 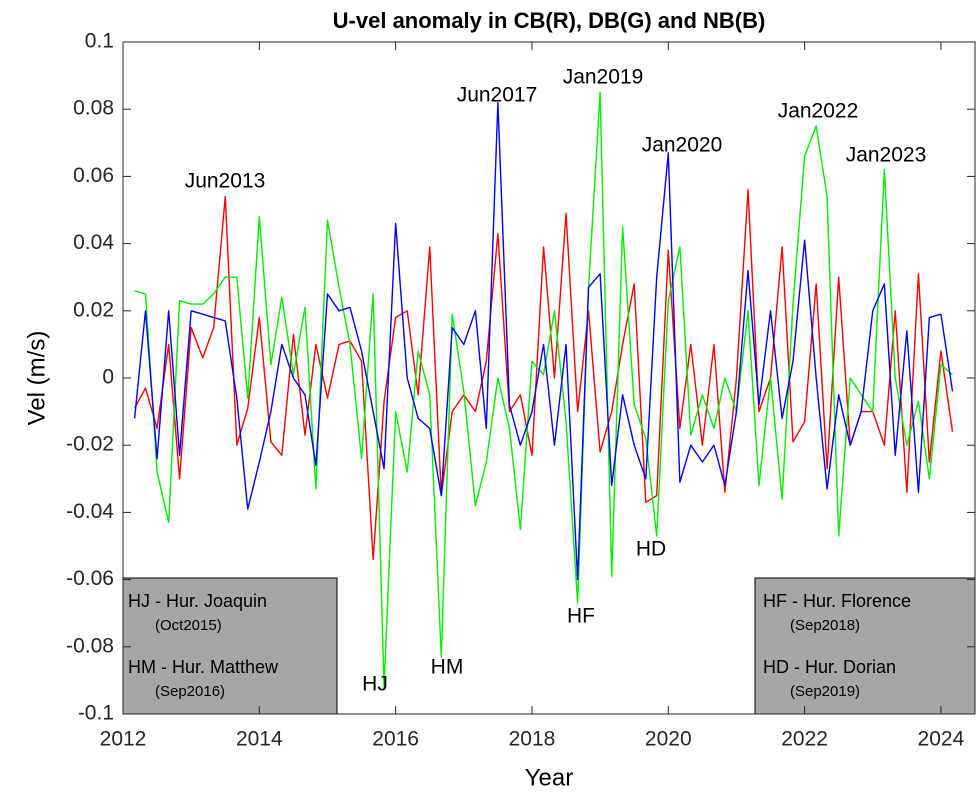 What do you see at coordinates (36, 378) in the screenshot?
I see `y-axis-label: Vel (m/s)` at bounding box center [36, 378].